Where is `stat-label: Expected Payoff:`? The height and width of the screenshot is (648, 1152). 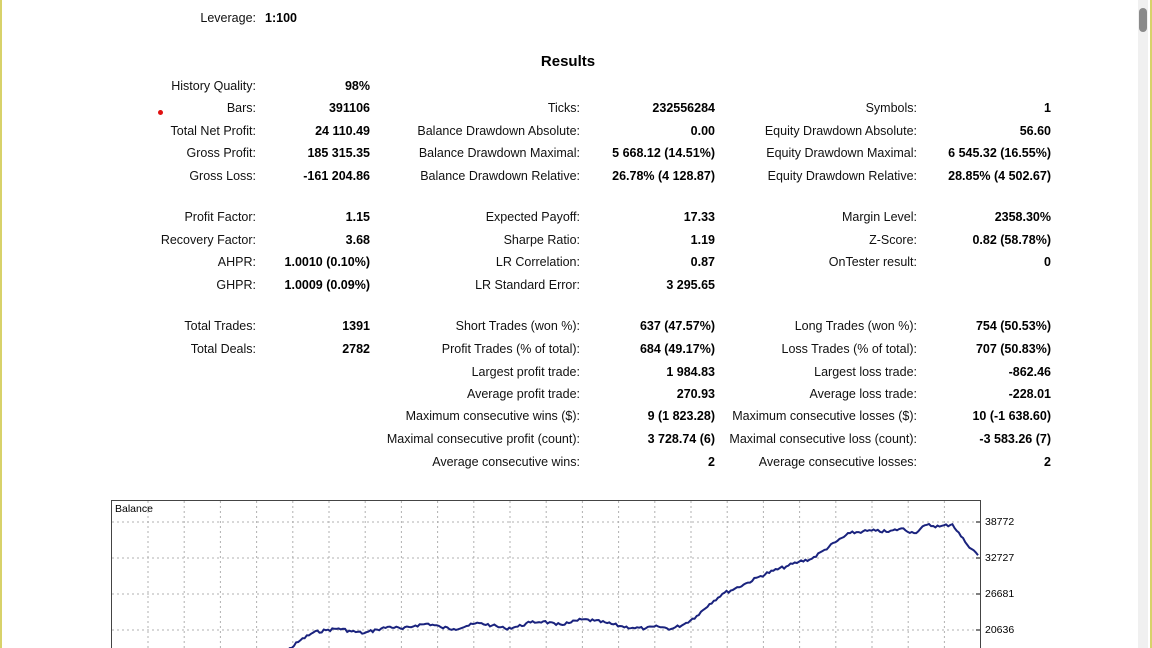
stat-label: Expected Payoff: is located at coordinates (532, 217).